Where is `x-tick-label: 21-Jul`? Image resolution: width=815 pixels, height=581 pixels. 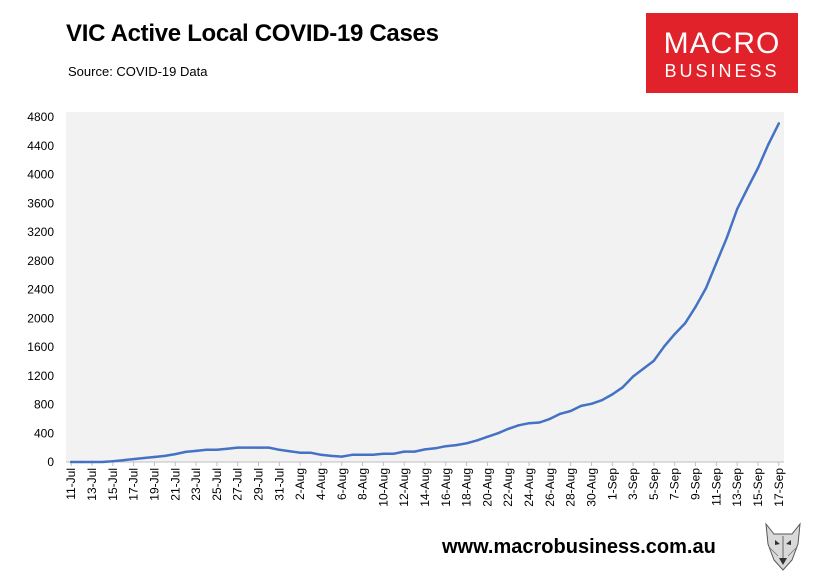
x-tick-label: 21-Jul is located at coordinates (175, 484).